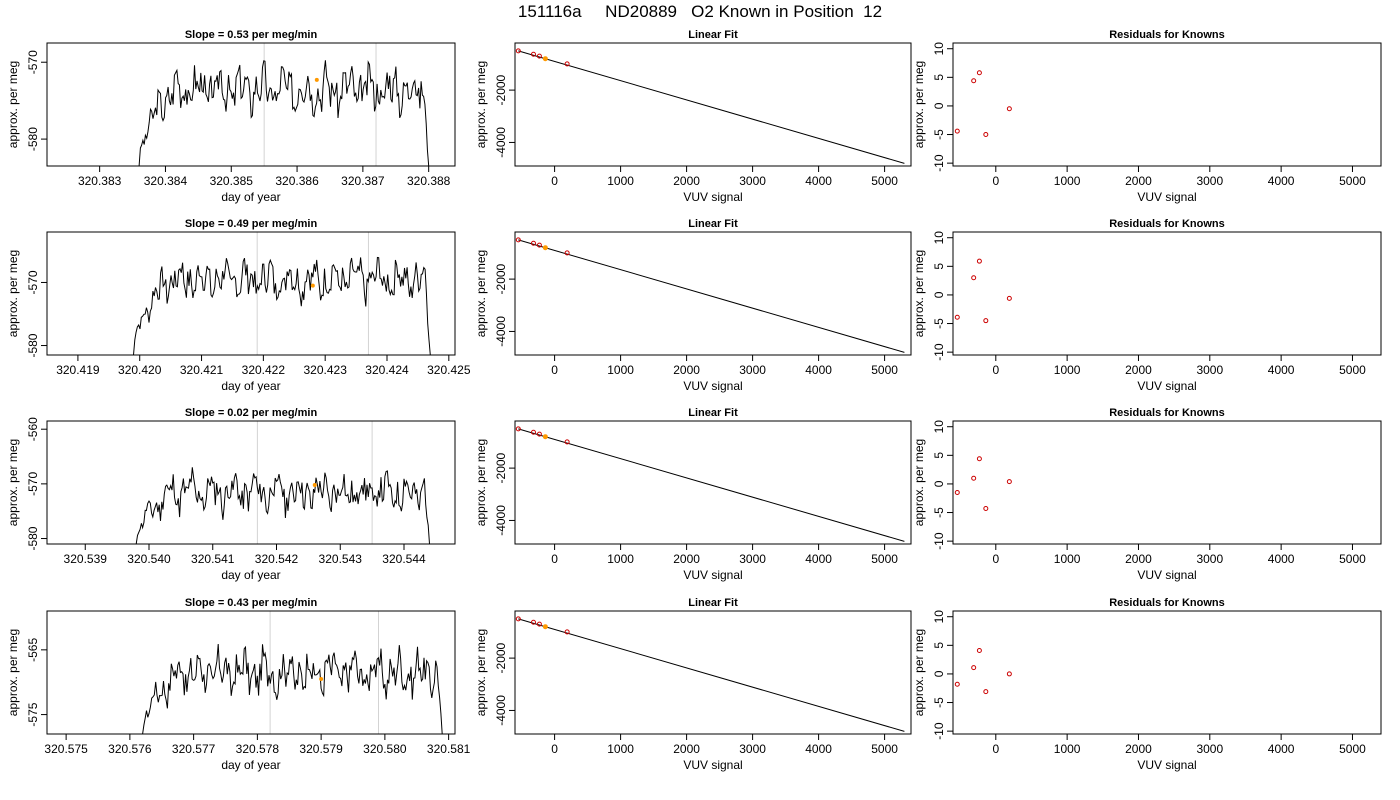  Describe the element at coordinates (130, 749) in the screenshot. I see `x-tick-label: 320.576` at that location.